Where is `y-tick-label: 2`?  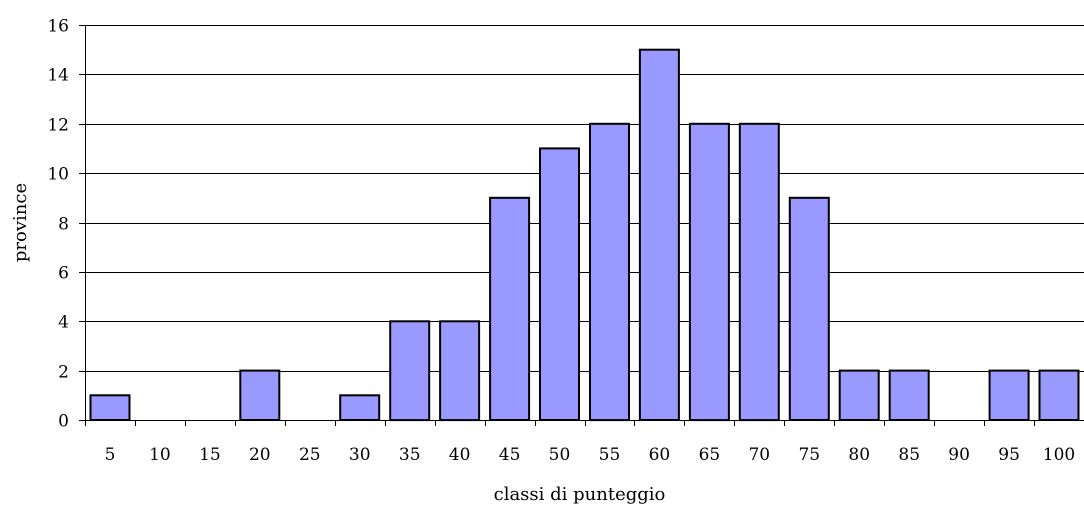 y-tick-label: 2 is located at coordinates (63, 373).